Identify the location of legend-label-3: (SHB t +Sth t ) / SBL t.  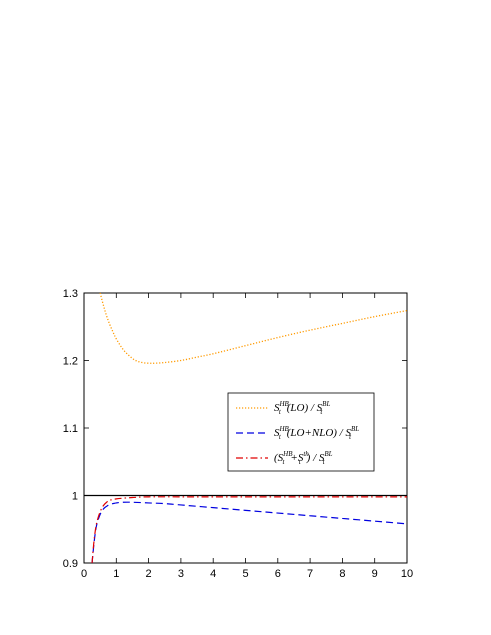
(303, 458).